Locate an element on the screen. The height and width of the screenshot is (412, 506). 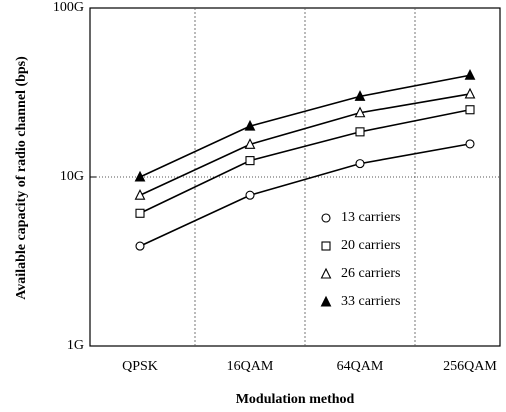
y-tick-label: 100G is located at coordinates (68, 7).